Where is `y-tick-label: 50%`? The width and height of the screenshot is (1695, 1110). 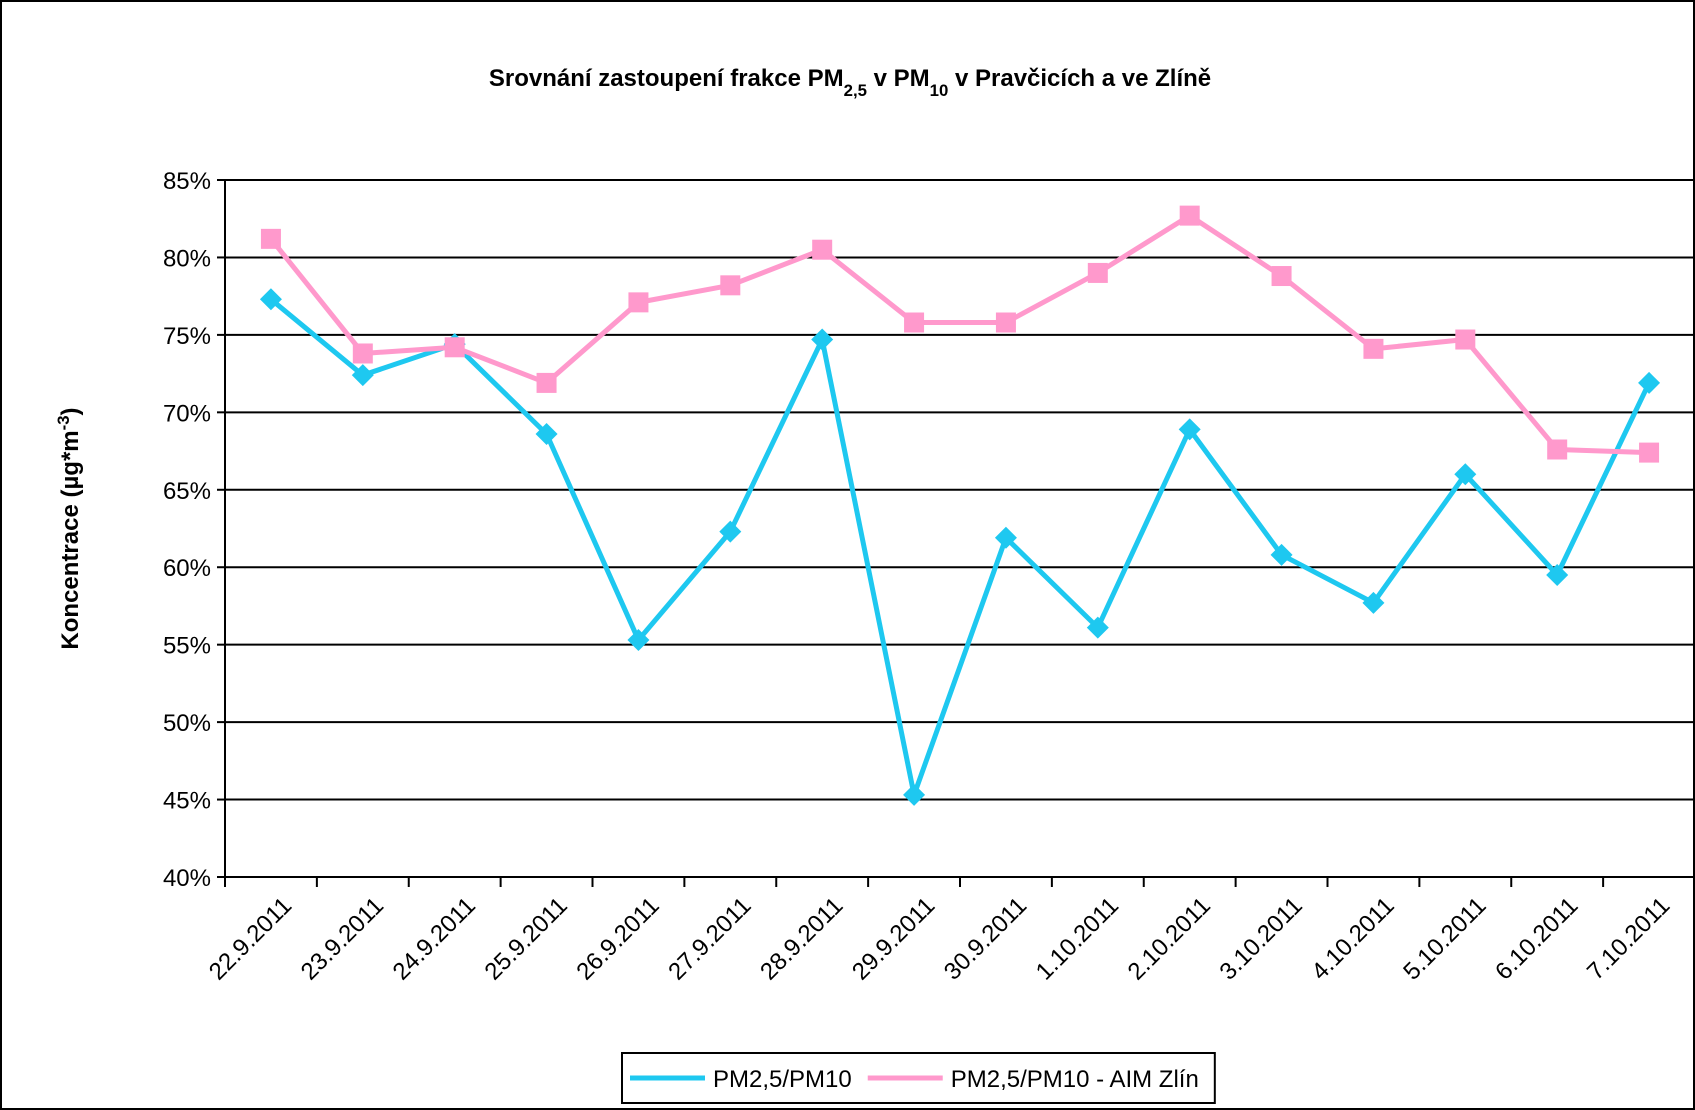 y-tick-label: 50% is located at coordinates (187, 723).